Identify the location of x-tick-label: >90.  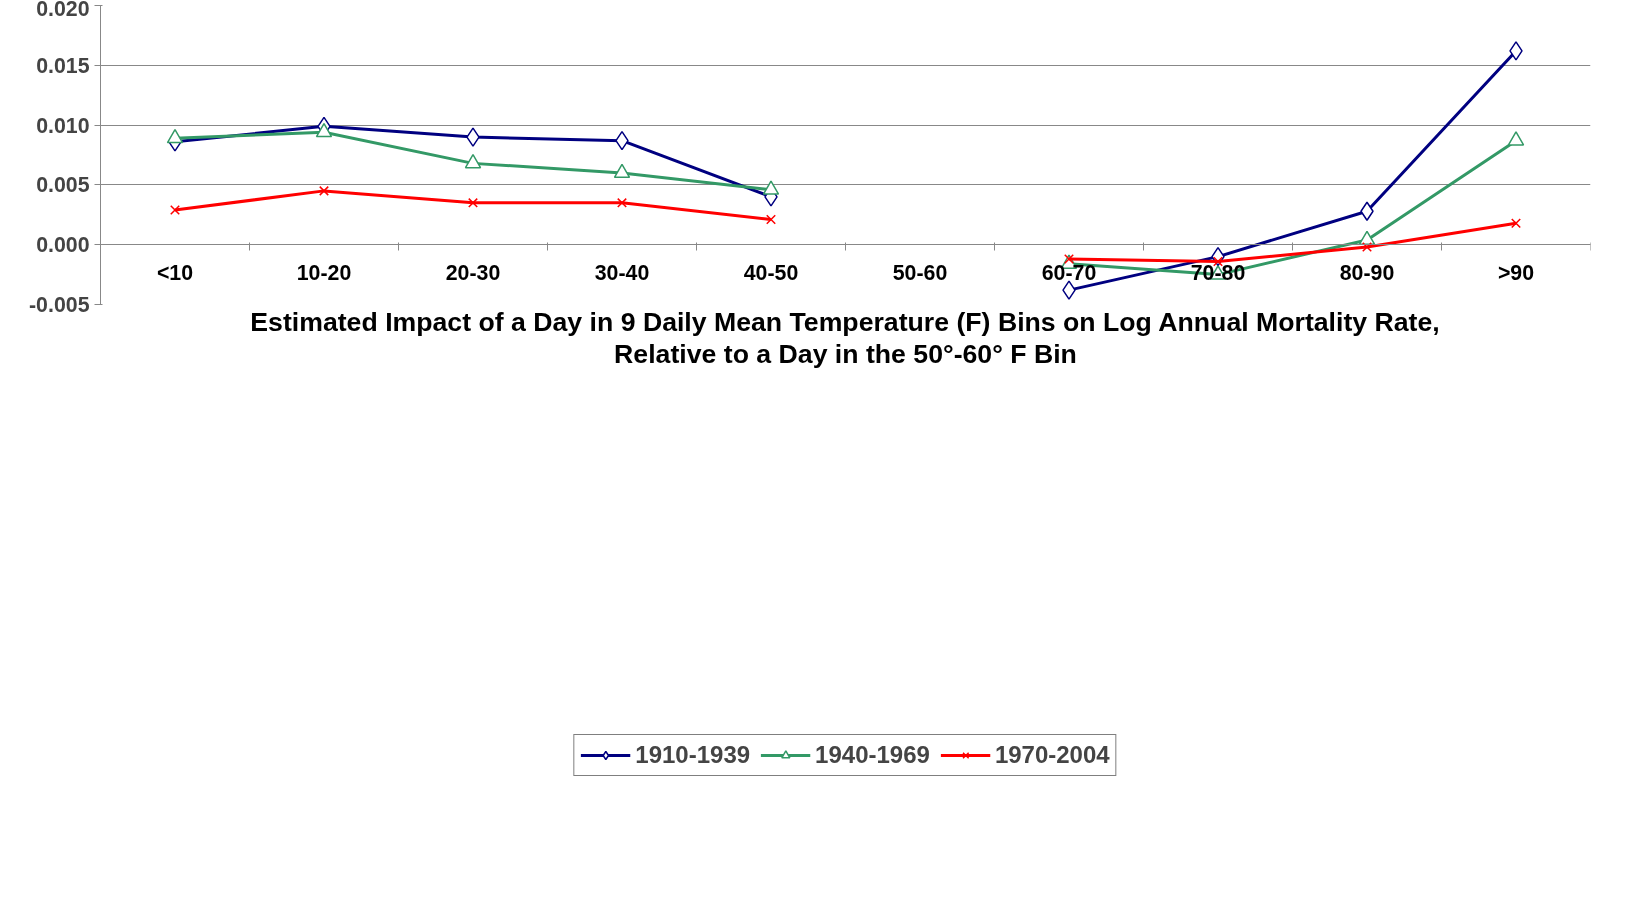
(1516, 272).